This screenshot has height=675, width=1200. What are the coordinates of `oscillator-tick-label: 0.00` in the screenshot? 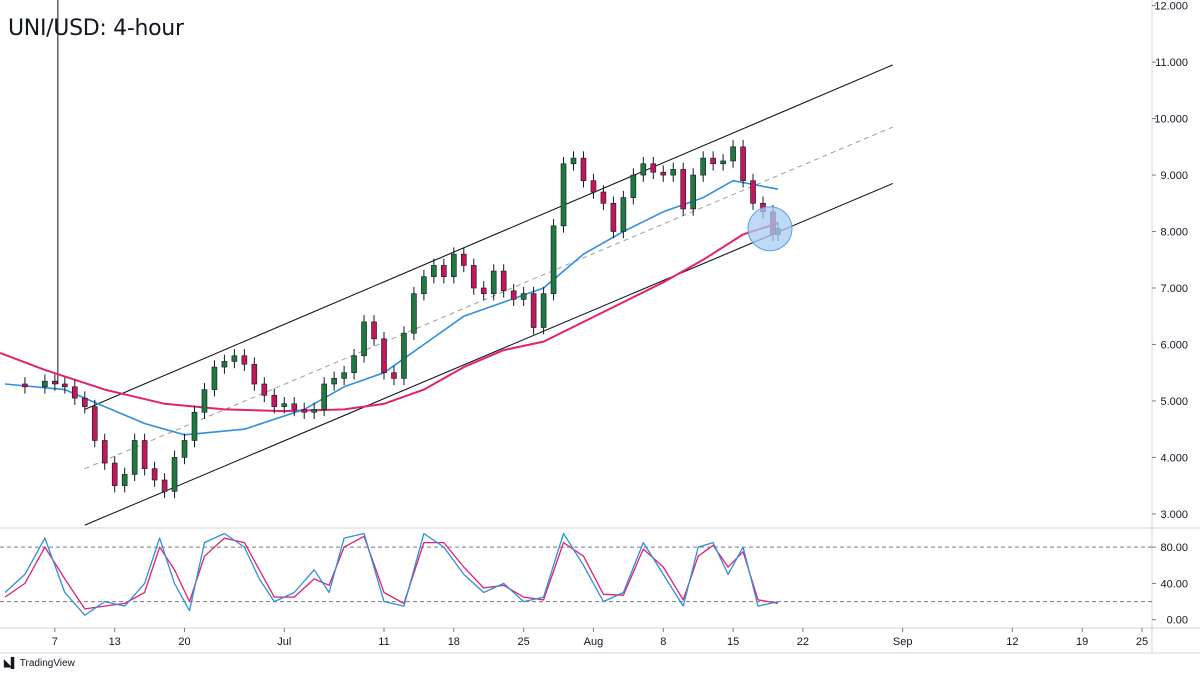 It's located at (1177, 621).